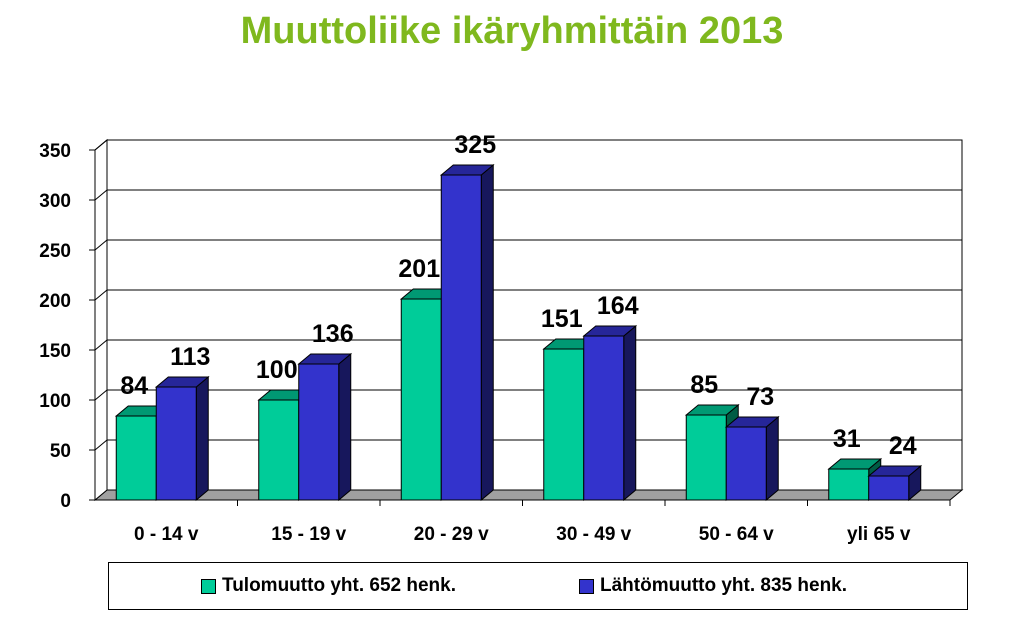 This screenshot has height=635, width=1024. I want to click on legend-item-tulomuutto: Tulomuutto yht. 652 henk., so click(328, 586).